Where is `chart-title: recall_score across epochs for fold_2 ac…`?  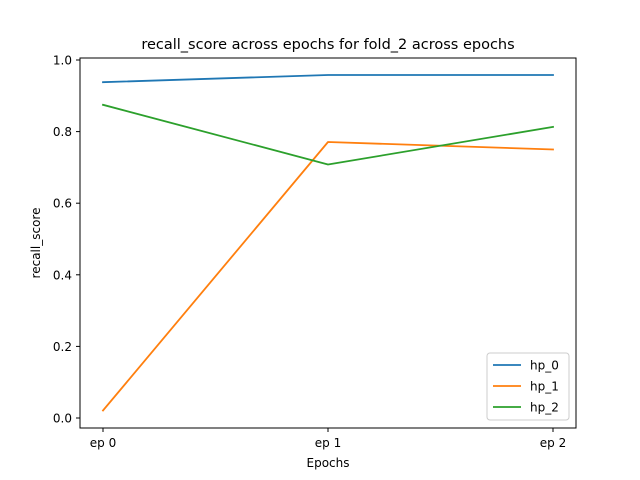
chart-title: recall_score across epochs for fold_2 ac… is located at coordinates (327, 45).